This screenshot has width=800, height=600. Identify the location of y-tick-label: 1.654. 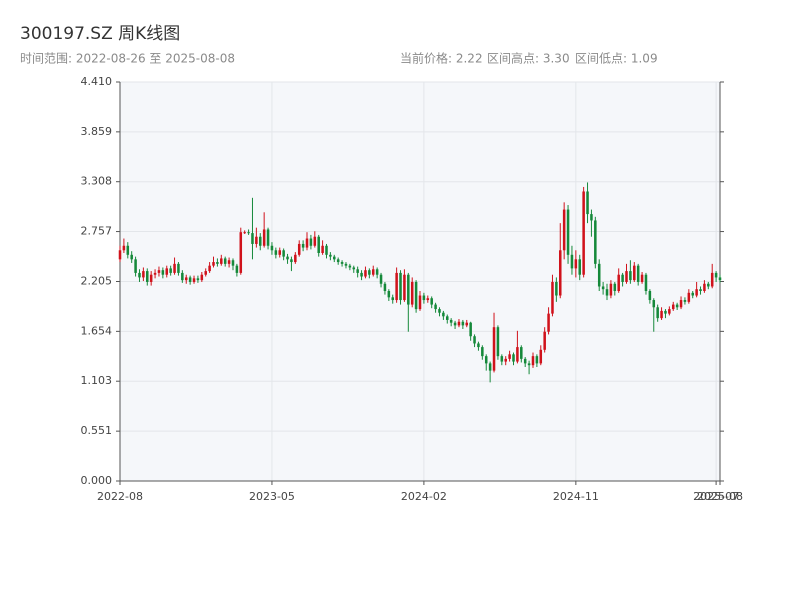
(97, 330).